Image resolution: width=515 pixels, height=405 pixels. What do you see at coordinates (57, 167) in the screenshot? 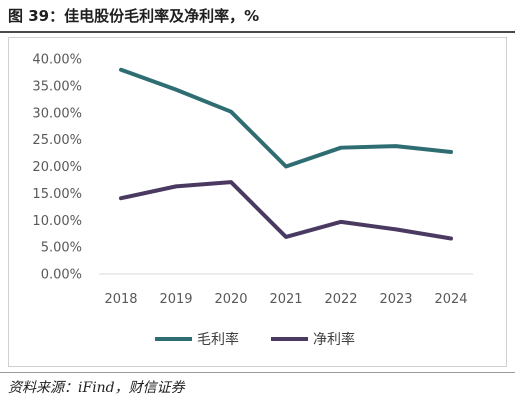
I see `y-tick-label: 20.00%` at bounding box center [57, 167].